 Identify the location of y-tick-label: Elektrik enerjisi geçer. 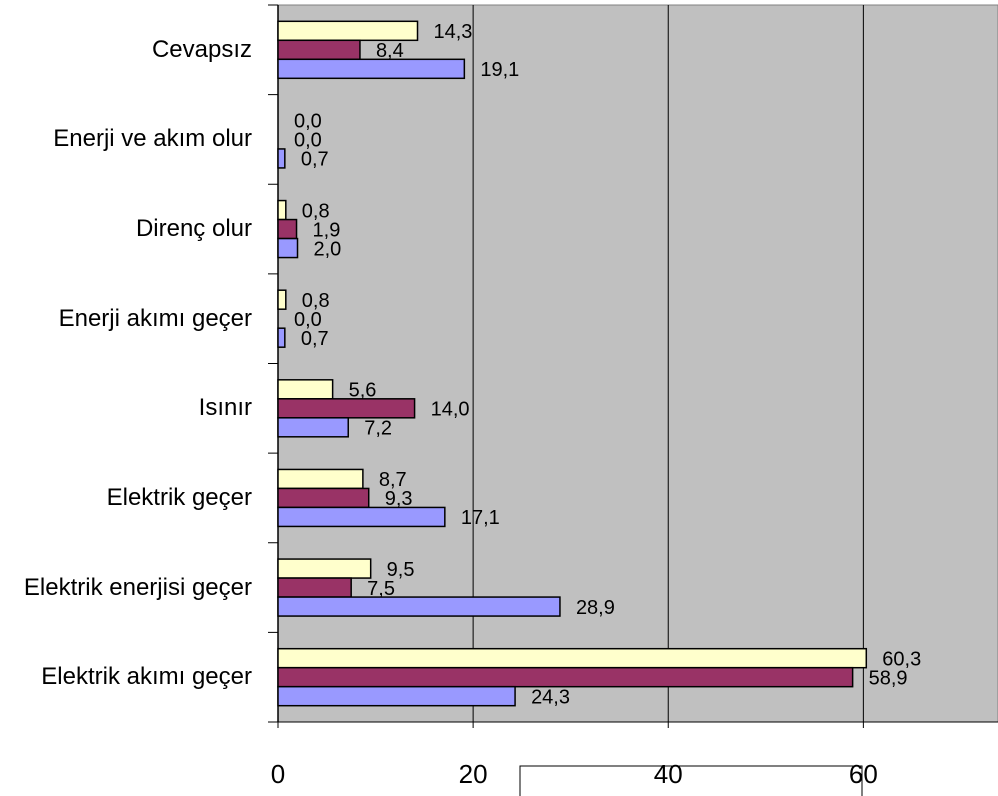
(137, 587).